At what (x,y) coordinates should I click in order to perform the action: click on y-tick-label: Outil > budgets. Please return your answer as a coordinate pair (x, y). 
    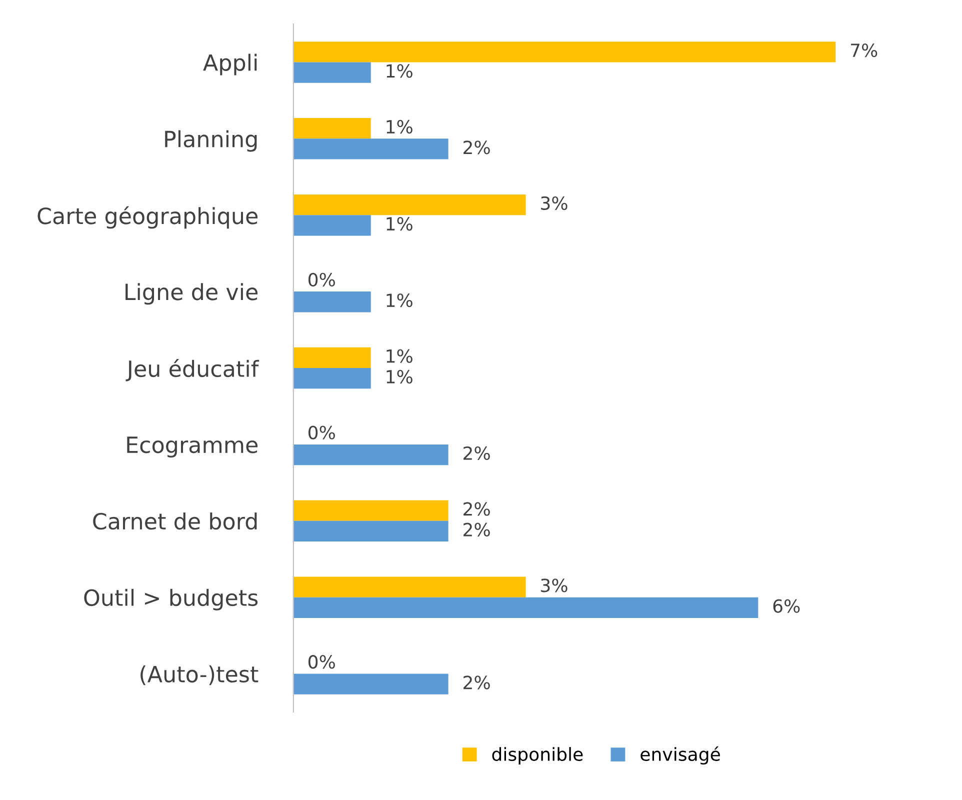
    Looking at the image, I should click on (171, 599).